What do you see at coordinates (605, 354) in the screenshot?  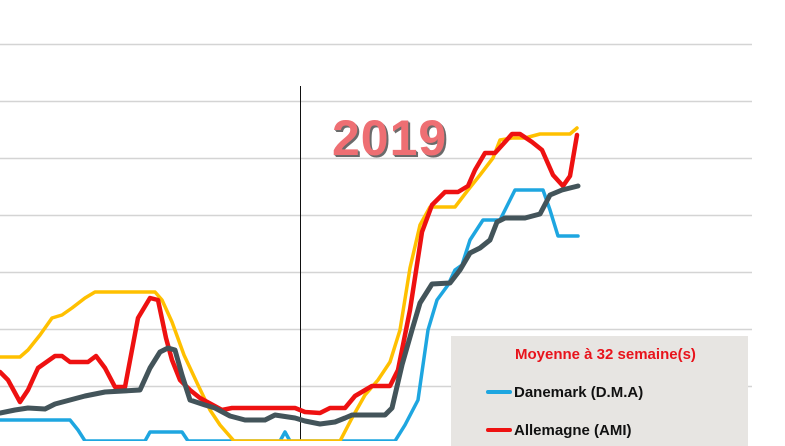 I see `legend-title: Moyenne à 32 semaine(s)` at bounding box center [605, 354].